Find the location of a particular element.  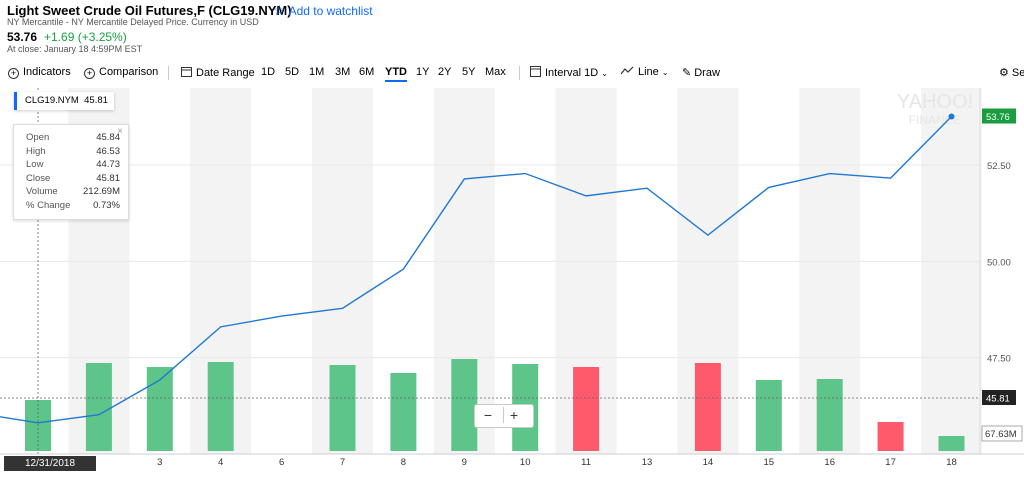

yahoo-finance-watermark: YAHOO! FINANCE is located at coordinates (935, 109).